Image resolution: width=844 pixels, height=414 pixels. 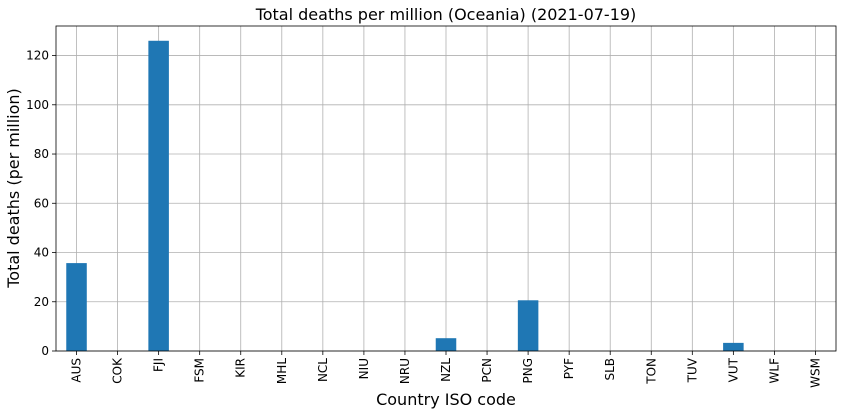 What do you see at coordinates (528, 325) in the screenshot?
I see `bar-png` at bounding box center [528, 325].